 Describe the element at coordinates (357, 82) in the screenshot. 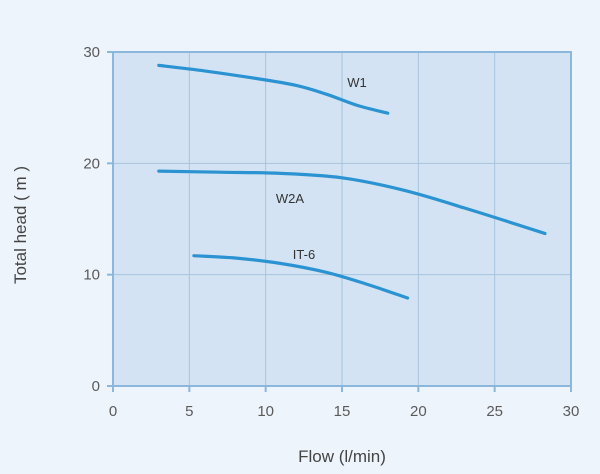

I see `series-label-w1: W1` at that location.